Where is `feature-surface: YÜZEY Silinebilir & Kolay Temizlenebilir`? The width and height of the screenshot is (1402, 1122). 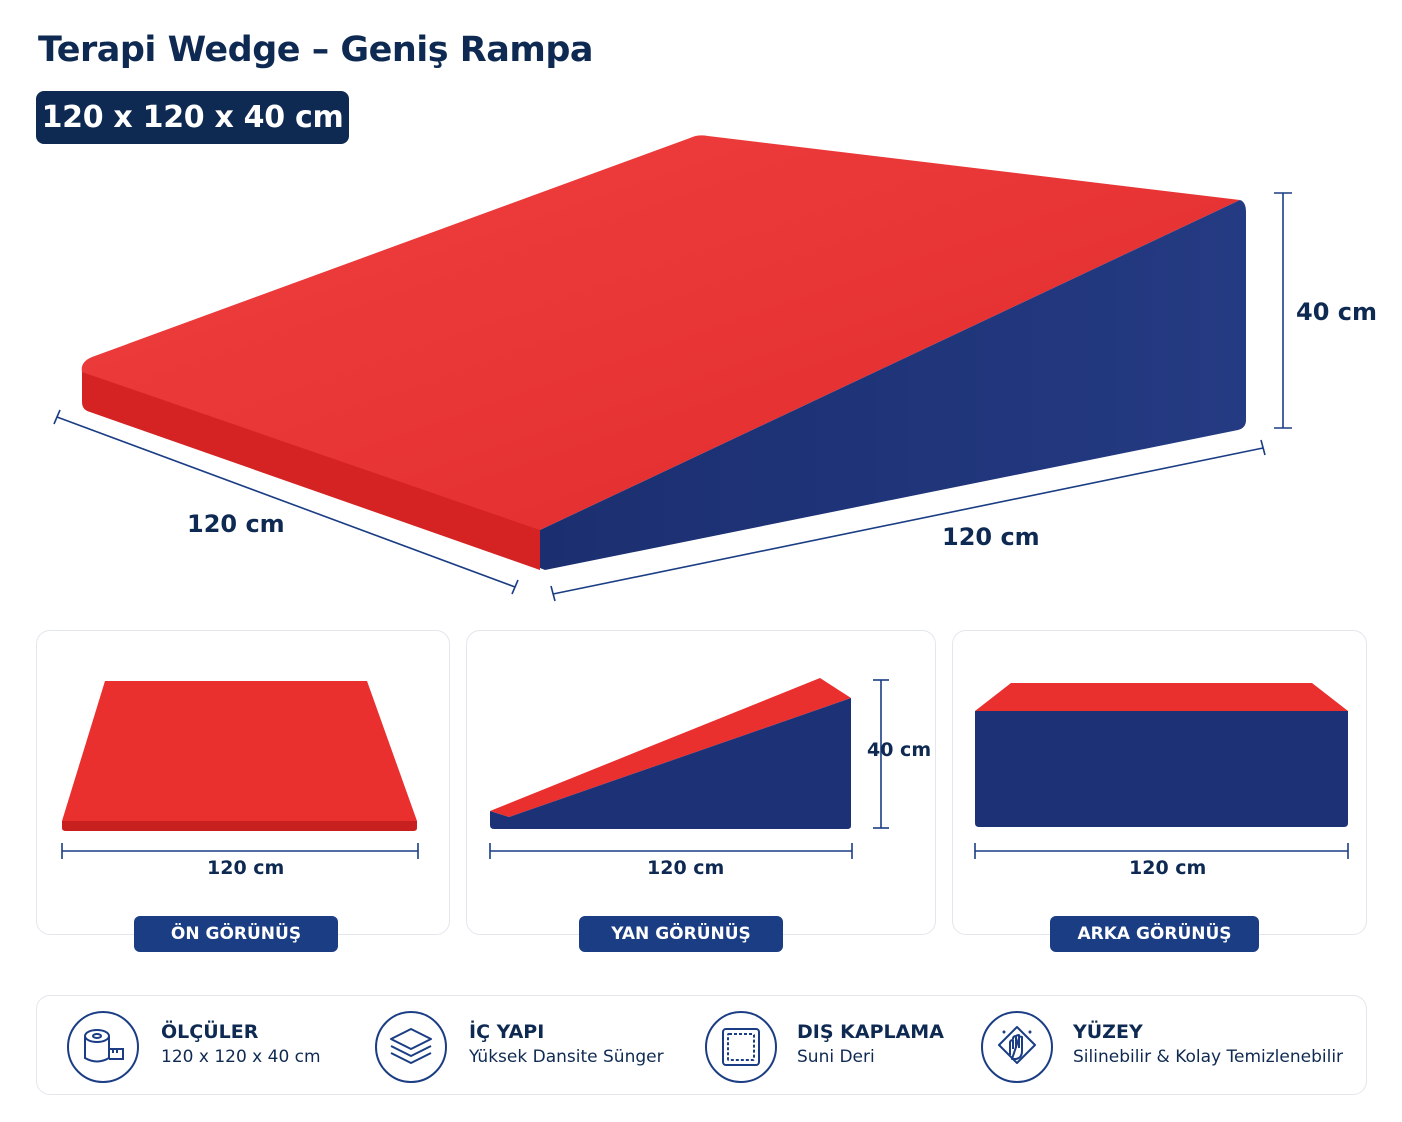
feature-surface: YÜZEY Silinebilir & Kolay Temizlenebilir is located at coordinates (1171, 1046).